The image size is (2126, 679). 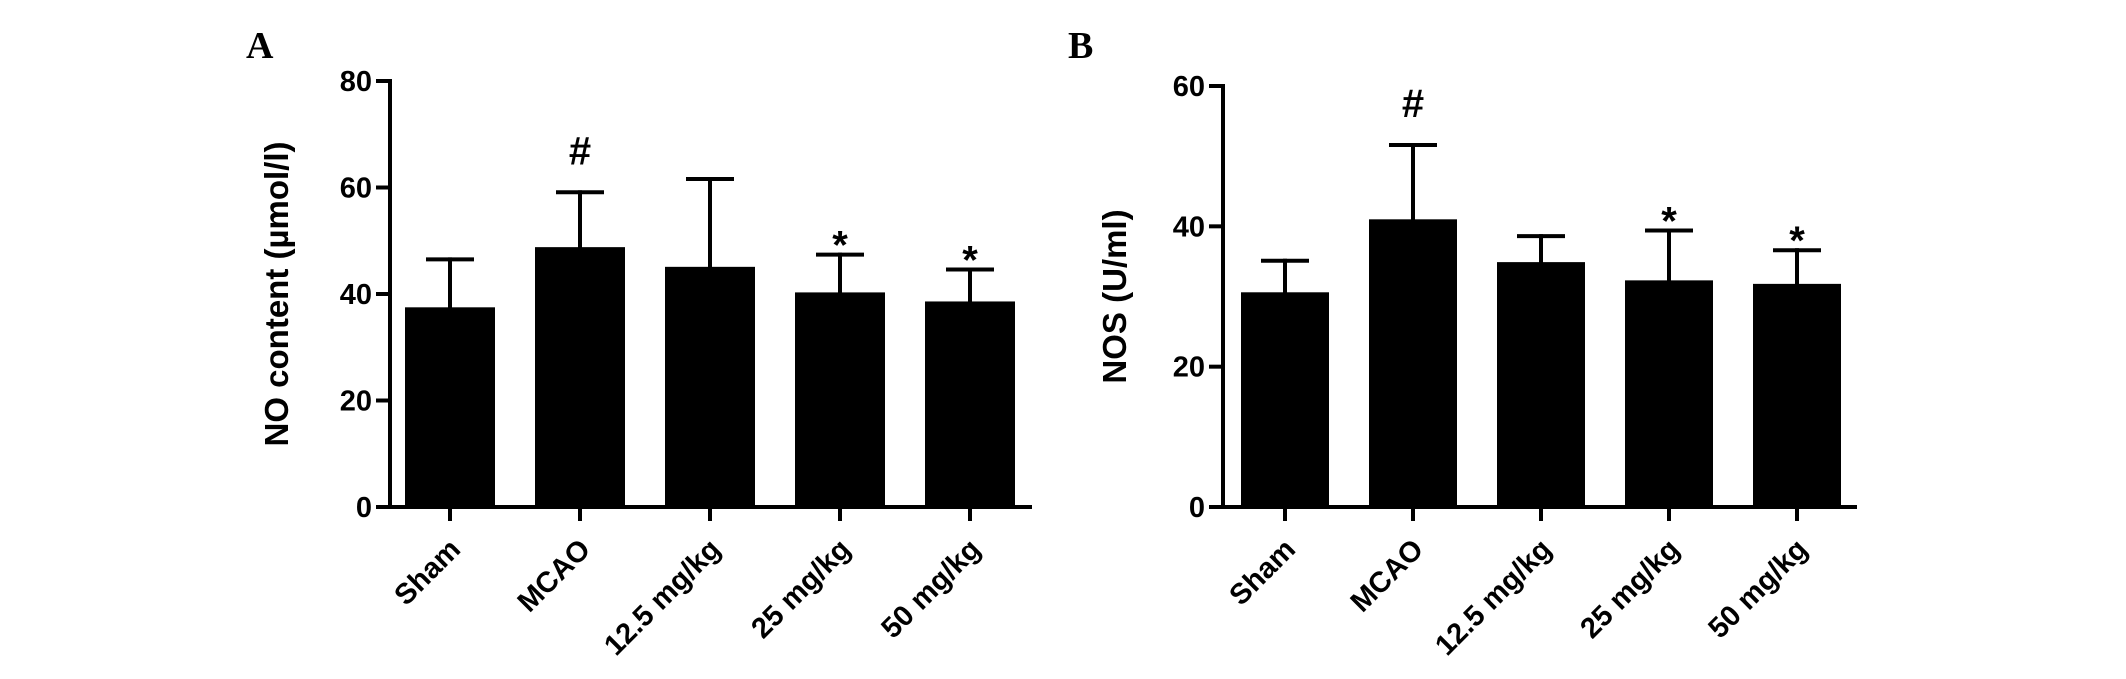 I want to click on y-tick-label: 80, so click(x=356, y=82).